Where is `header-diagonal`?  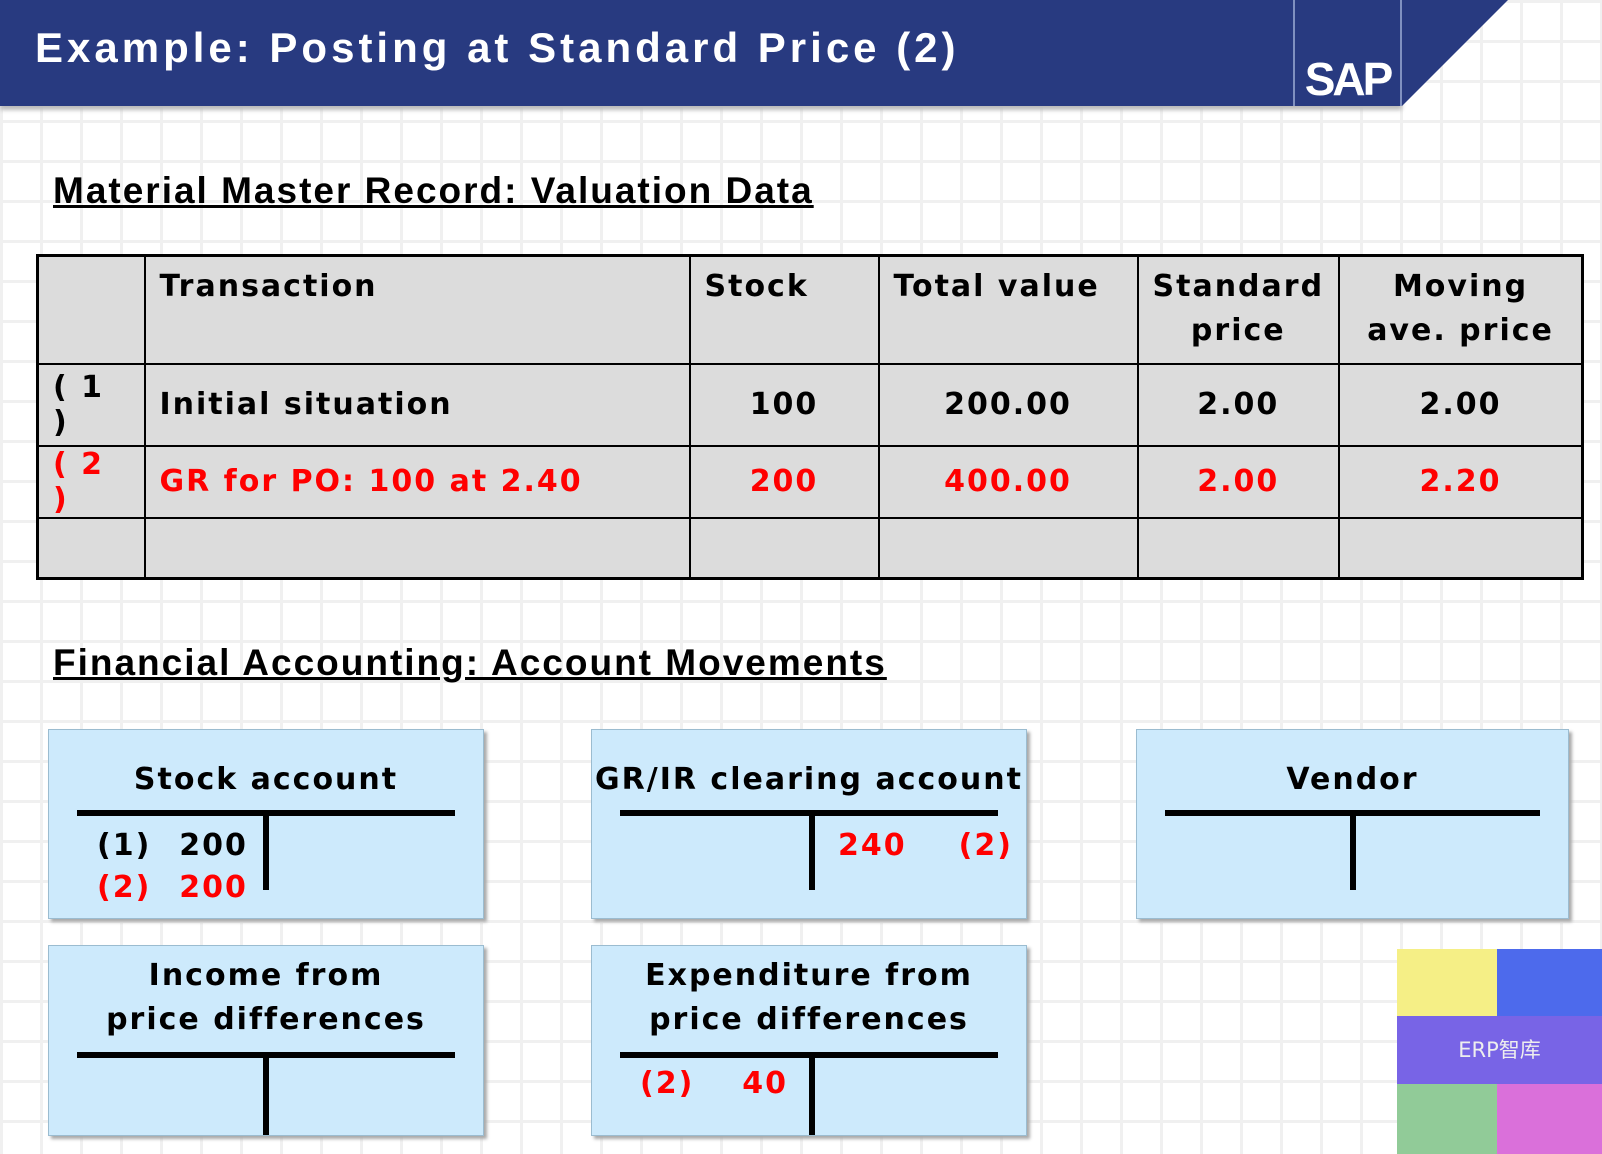
header-diagonal is located at coordinates (1455, 53).